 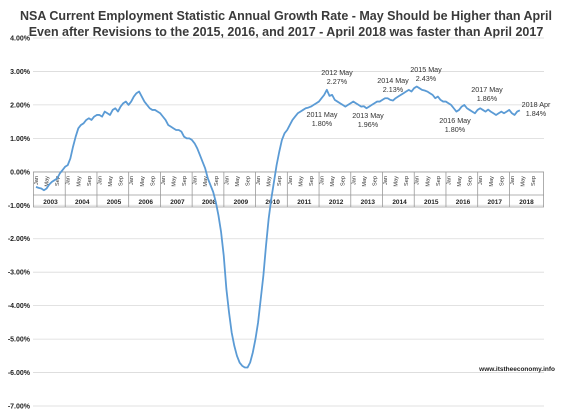 What do you see at coordinates (20, 72) in the screenshot?
I see `y-tick-label: 3.00%` at bounding box center [20, 72].